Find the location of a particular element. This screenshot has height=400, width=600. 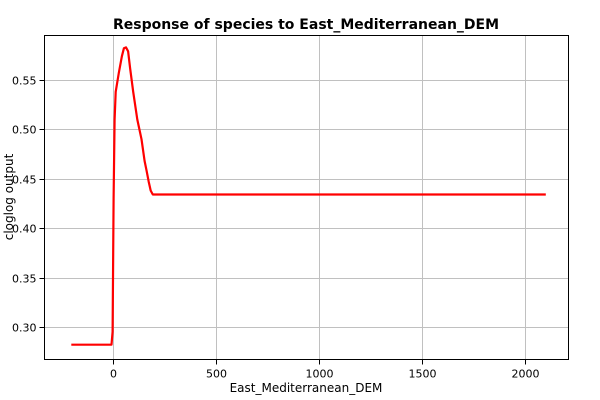

y-tick-label: 0.40 is located at coordinates (24, 229).